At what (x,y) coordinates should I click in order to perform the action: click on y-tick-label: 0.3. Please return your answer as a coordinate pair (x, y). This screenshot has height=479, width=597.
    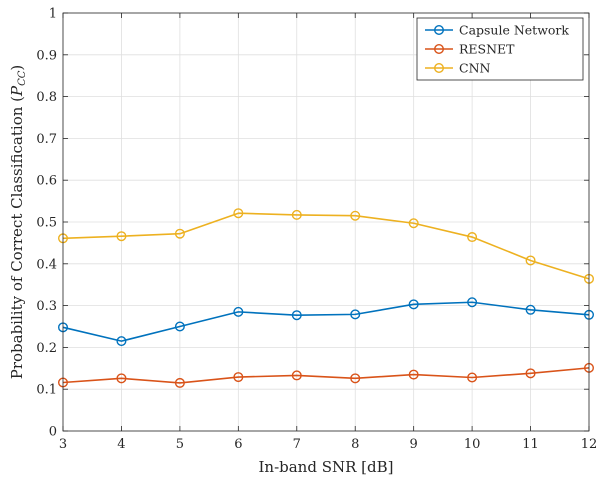
    Looking at the image, I should click on (46, 306).